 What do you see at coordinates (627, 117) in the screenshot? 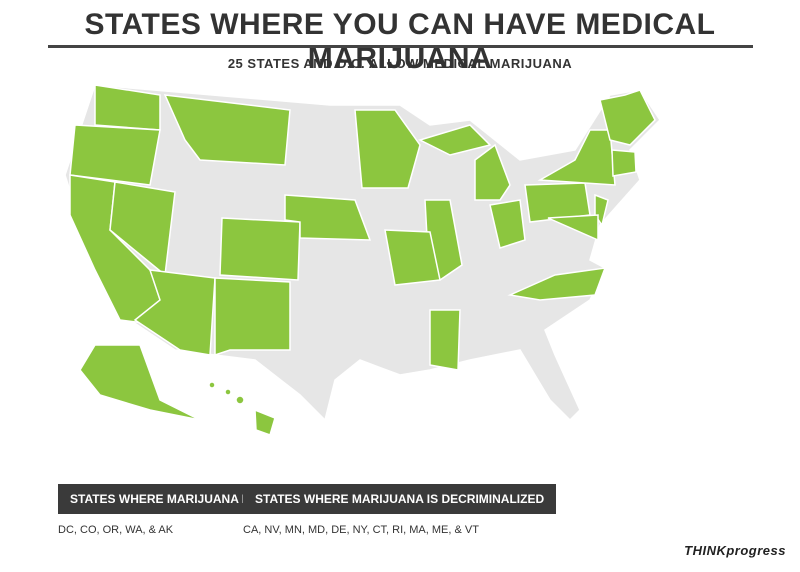
I see `state-new-england` at bounding box center [627, 117].